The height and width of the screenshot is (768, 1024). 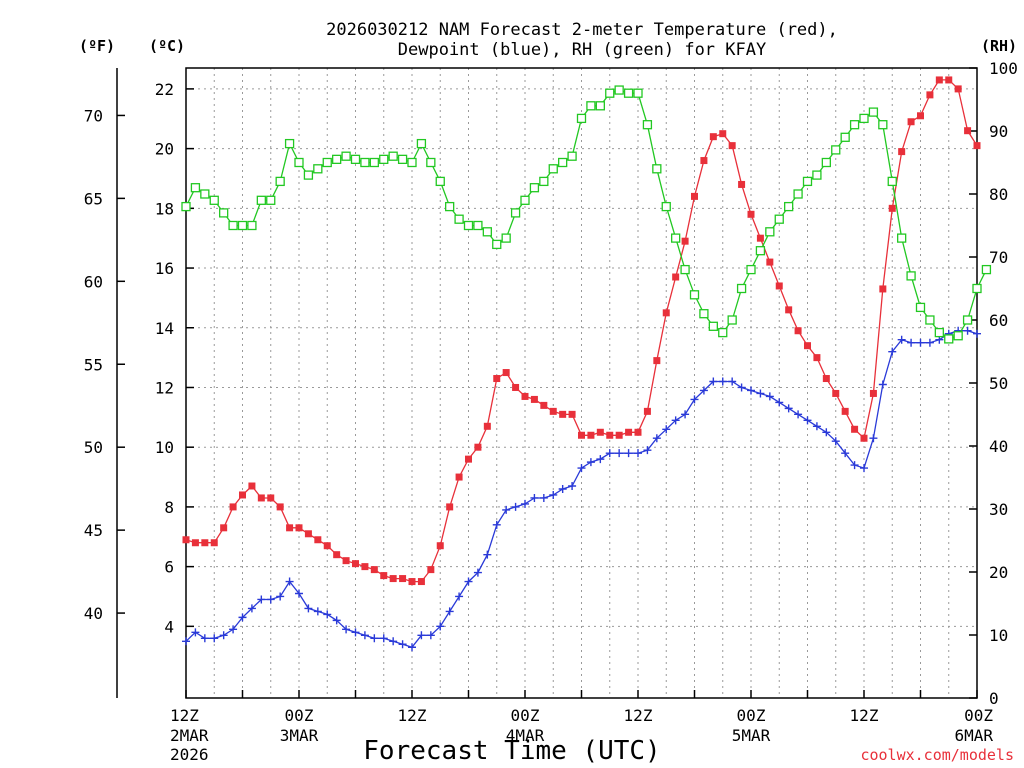 What do you see at coordinates (189, 754) in the screenshot?
I see `x-tick-label-year: 2026` at bounding box center [189, 754].